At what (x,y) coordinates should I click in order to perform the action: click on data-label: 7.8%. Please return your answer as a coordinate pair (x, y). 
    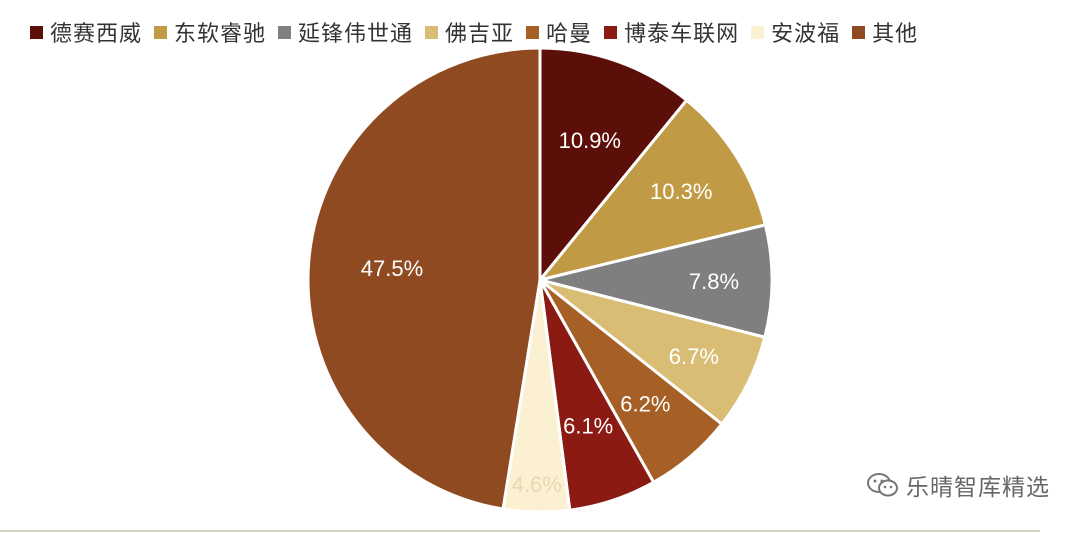
    Looking at the image, I should click on (714, 281).